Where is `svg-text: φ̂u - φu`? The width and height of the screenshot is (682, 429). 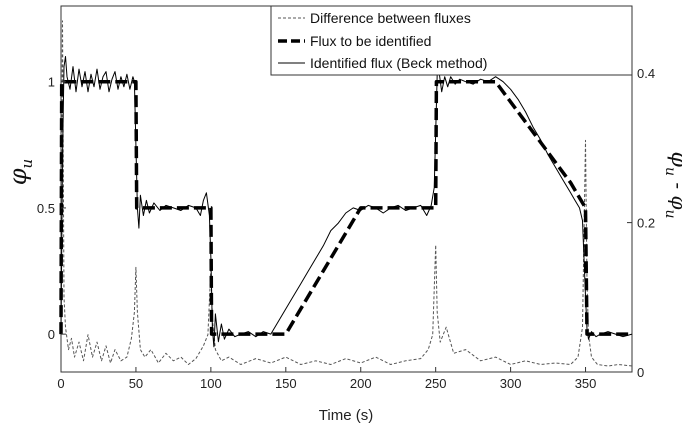 svg-text: φ̂u - φu is located at coordinates (672, 185).